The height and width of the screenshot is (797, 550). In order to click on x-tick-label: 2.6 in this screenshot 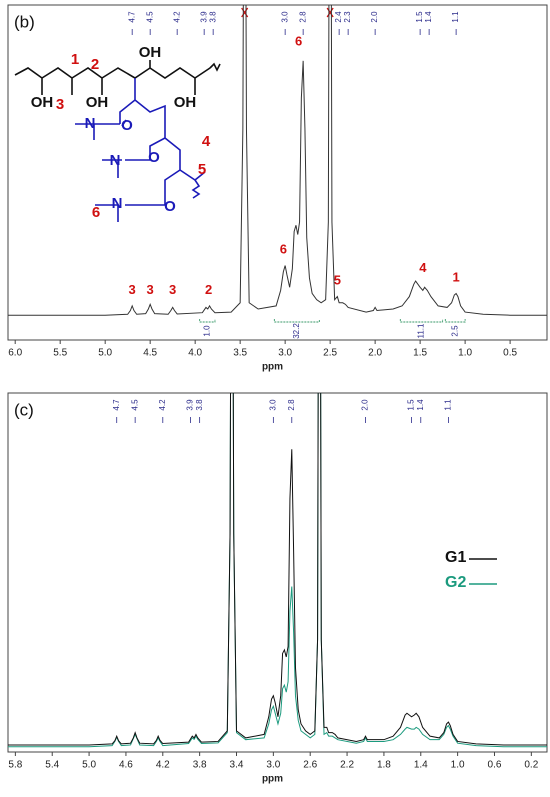, I will do `click(310, 765)`.